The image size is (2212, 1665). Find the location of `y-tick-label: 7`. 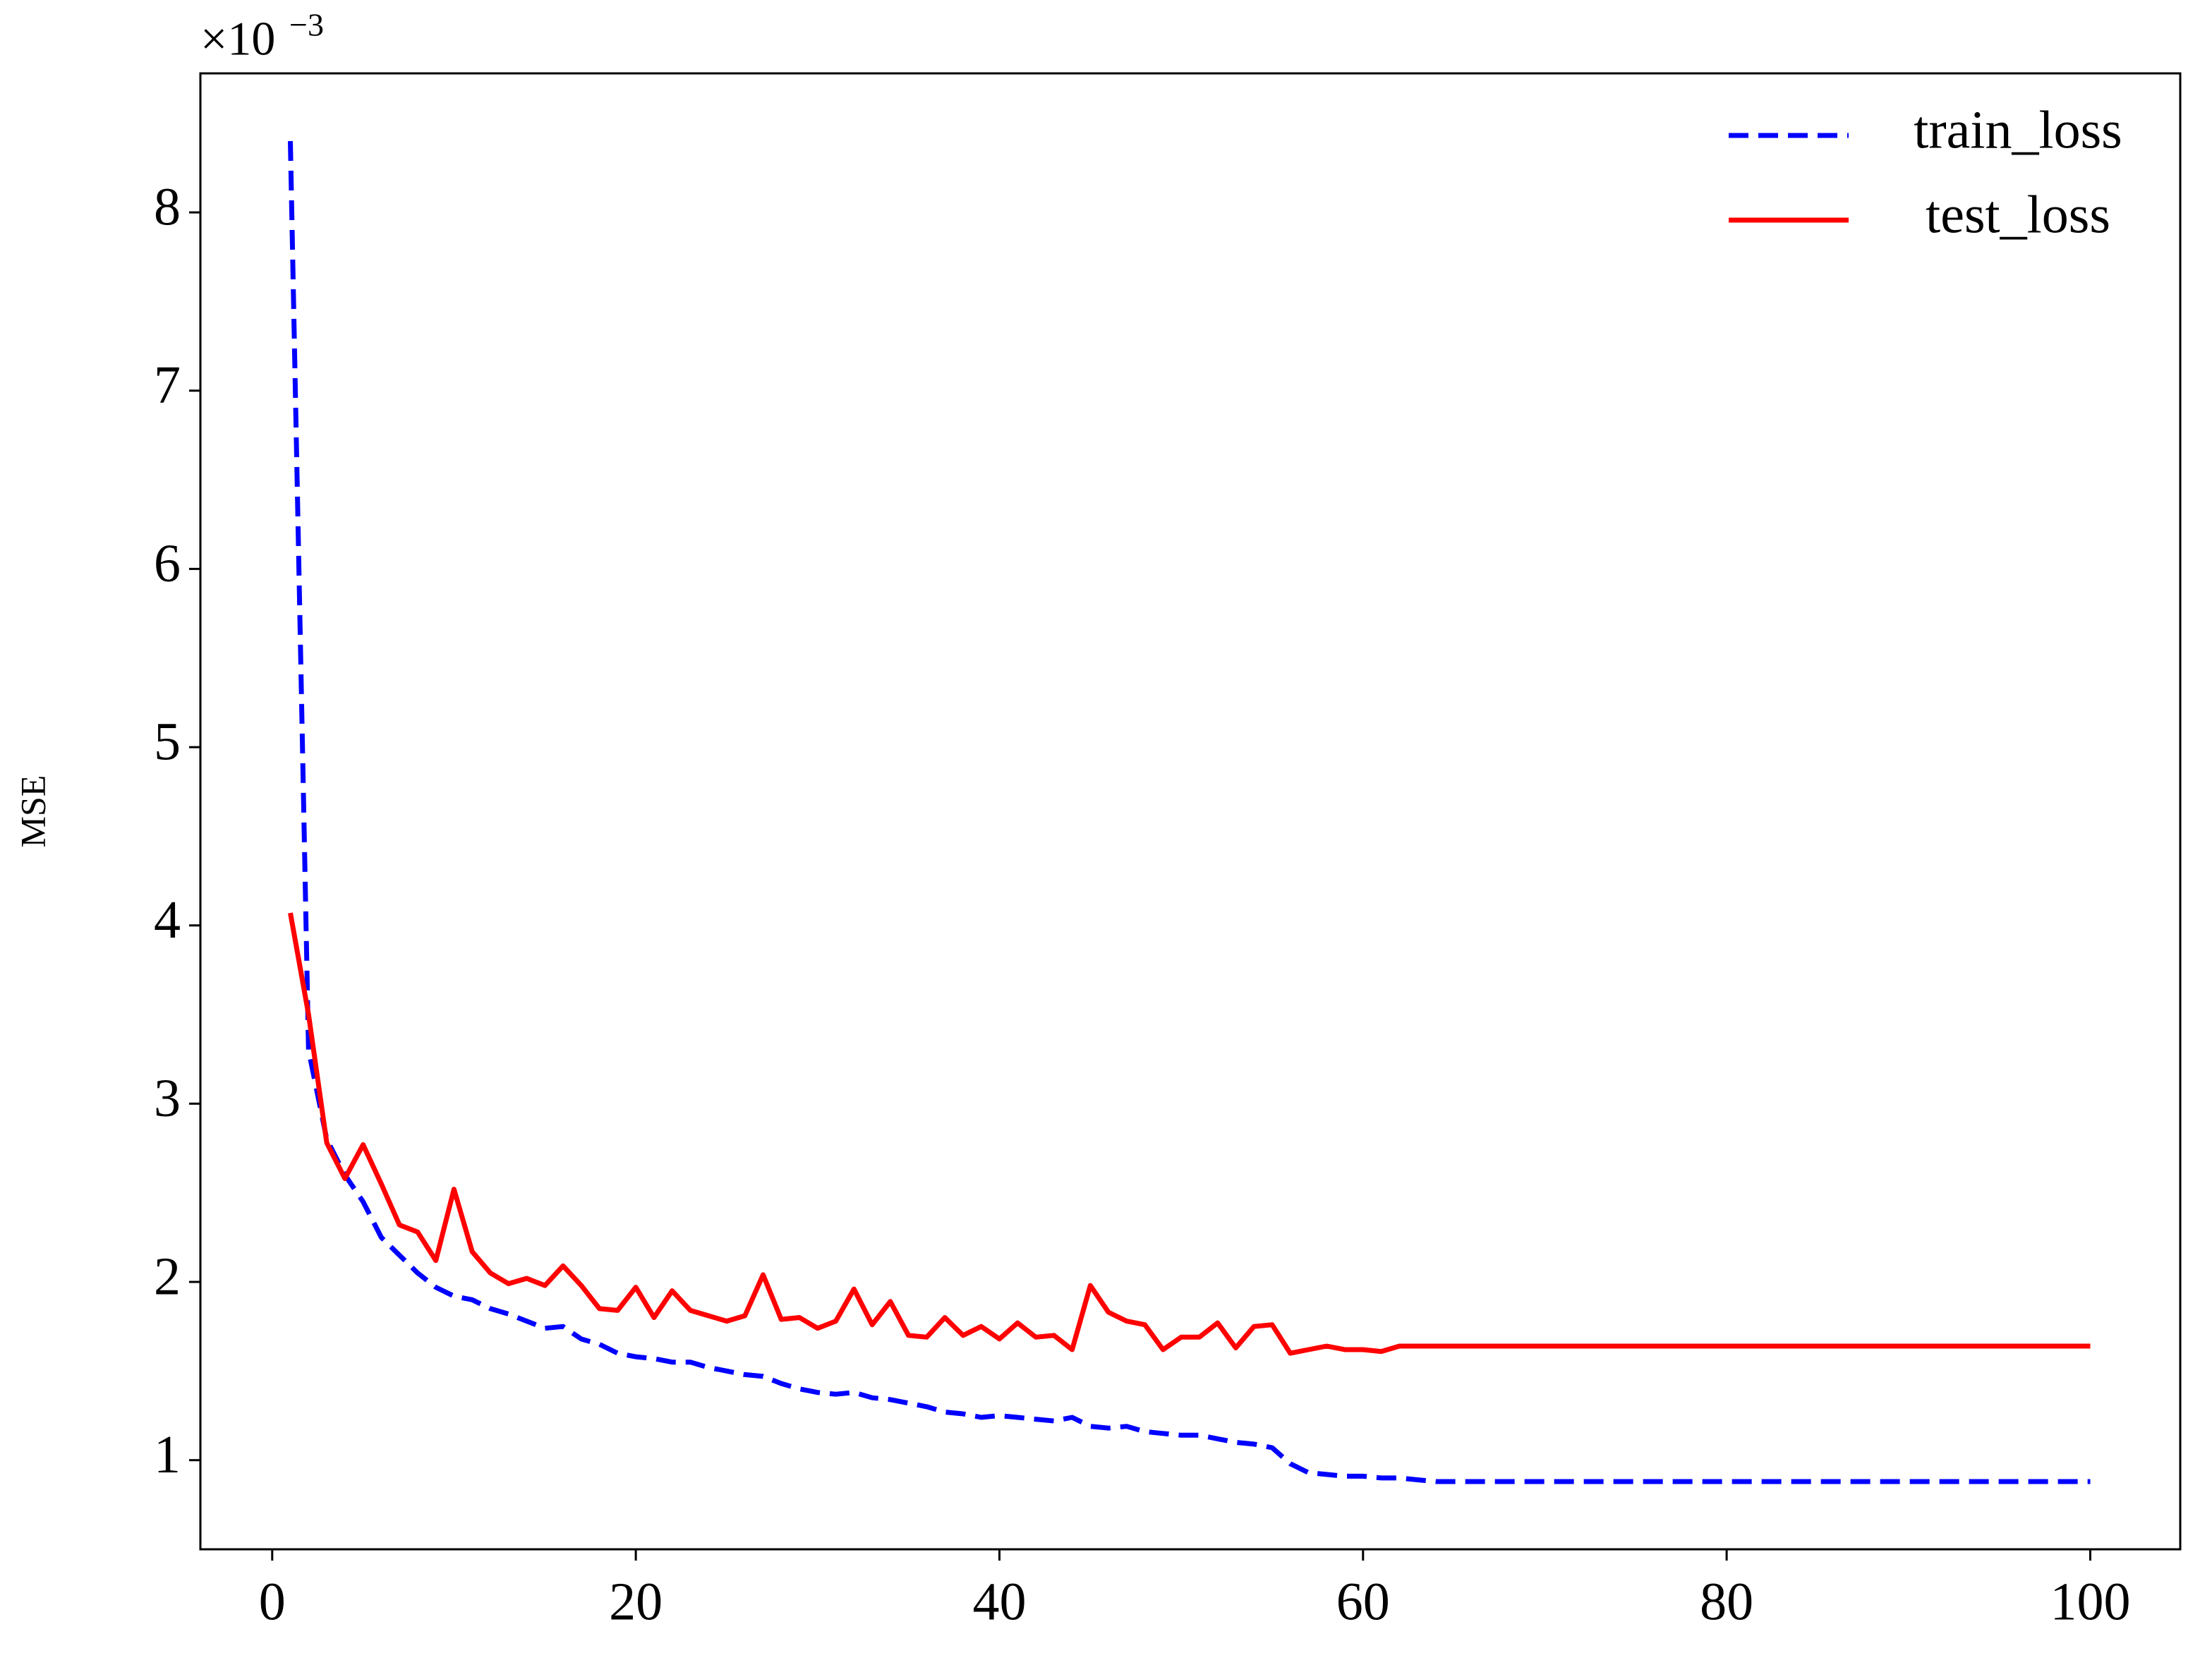

y-tick-label: 7 is located at coordinates (167, 385).